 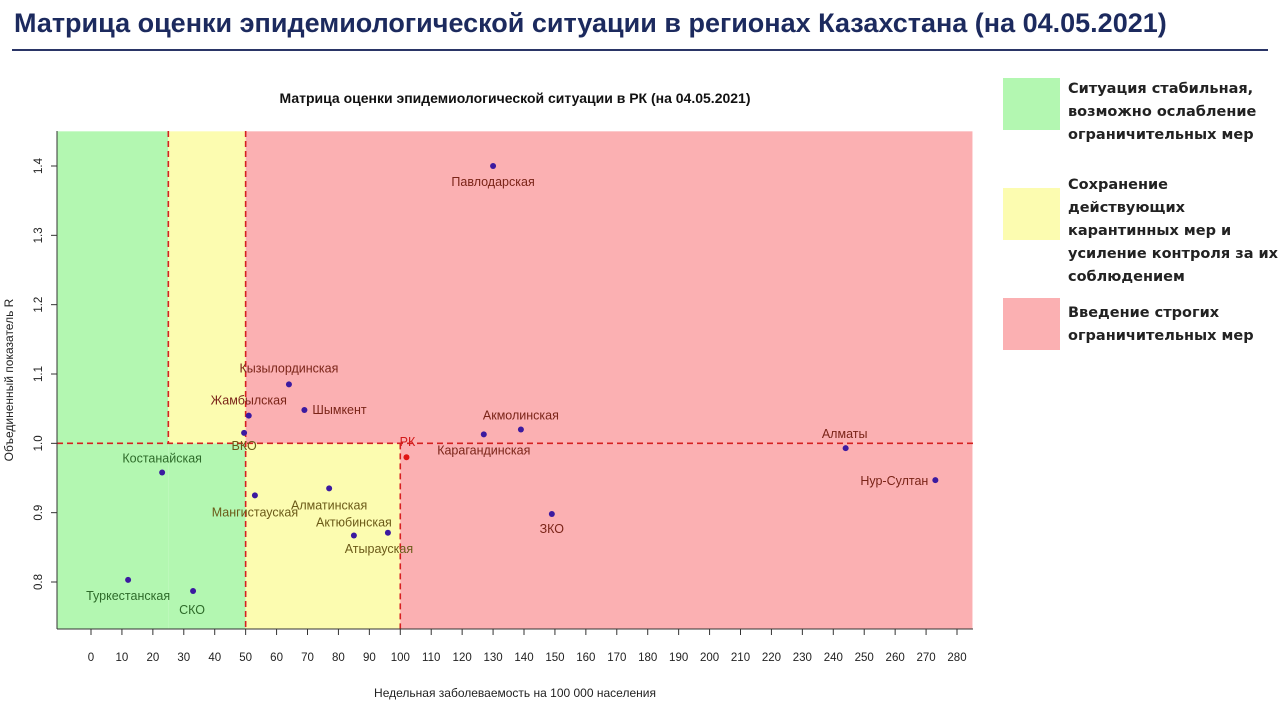 I want to click on x-tick-label: 280, so click(x=956, y=658).